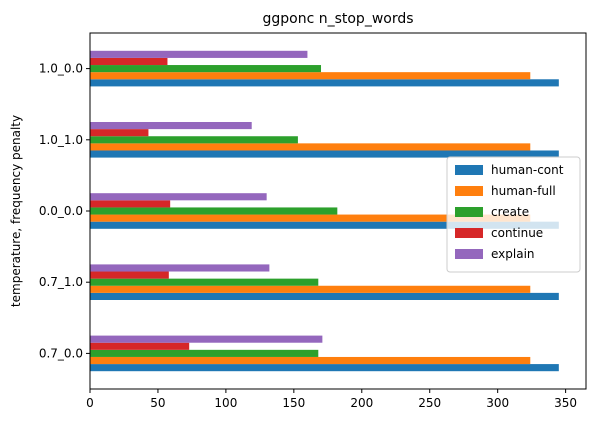 This screenshot has width=596, height=433. What do you see at coordinates (130, 204) in the screenshot?
I see `bar-continue-0.0_0.0` at bounding box center [130, 204].